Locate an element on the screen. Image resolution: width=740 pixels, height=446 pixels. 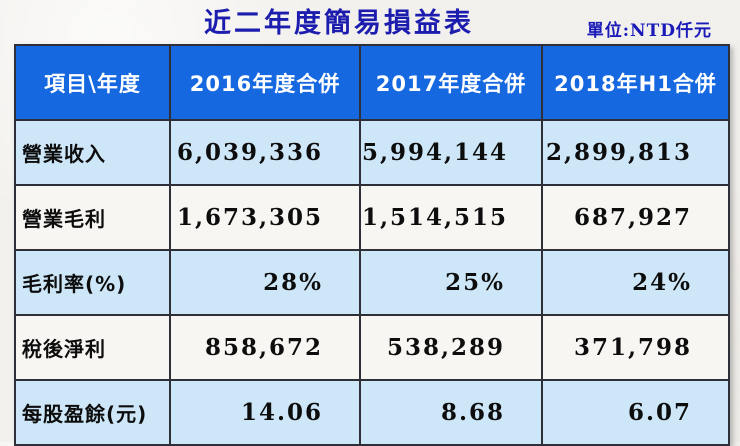
table-row-gross-profit: 營業毛利 1,673,305 1,514,515 687,927 is located at coordinates (372, 217).